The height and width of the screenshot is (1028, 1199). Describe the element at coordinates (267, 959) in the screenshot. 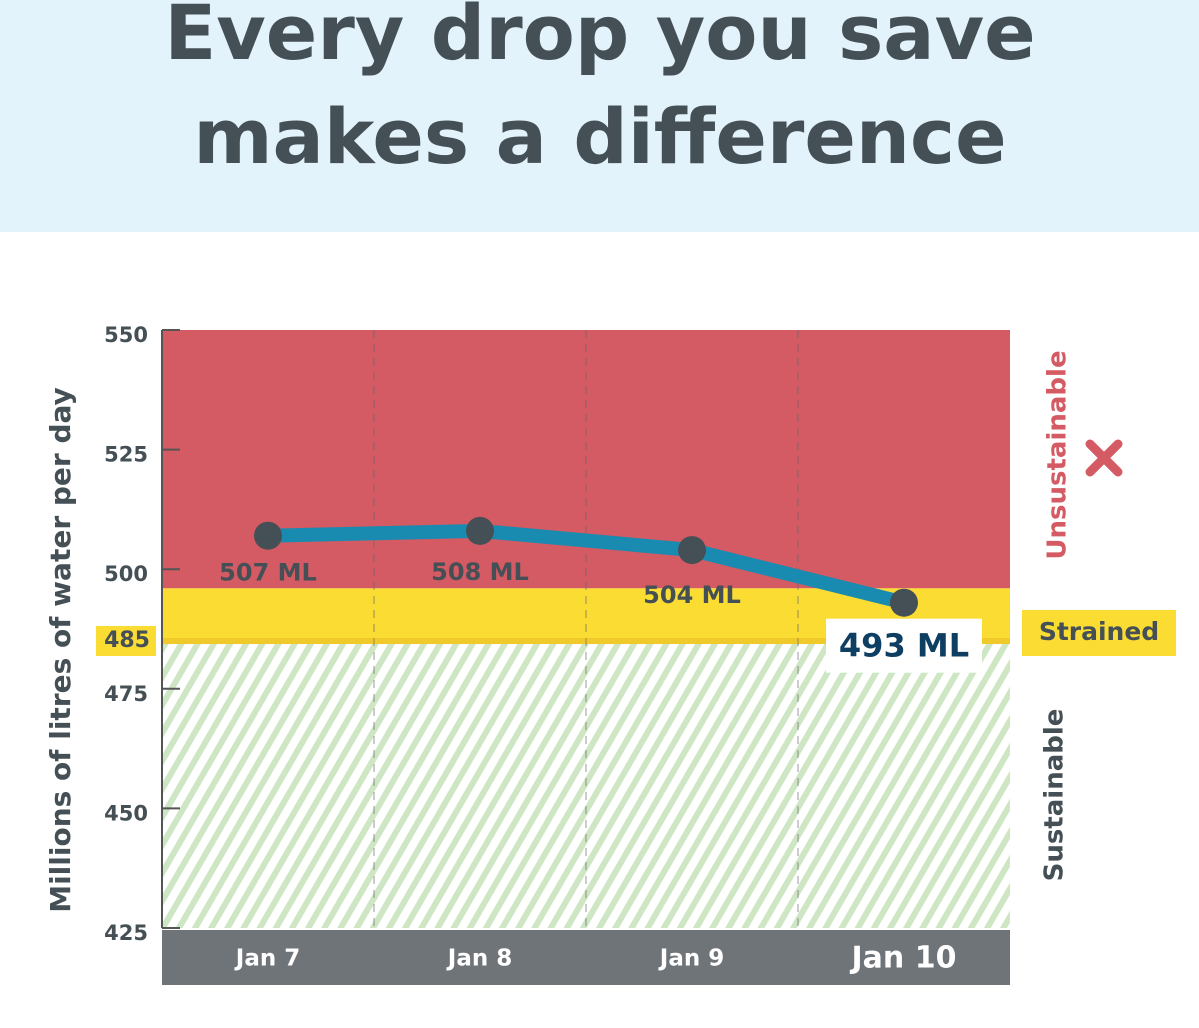

I see `x-tick-label: Jan 7` at that location.